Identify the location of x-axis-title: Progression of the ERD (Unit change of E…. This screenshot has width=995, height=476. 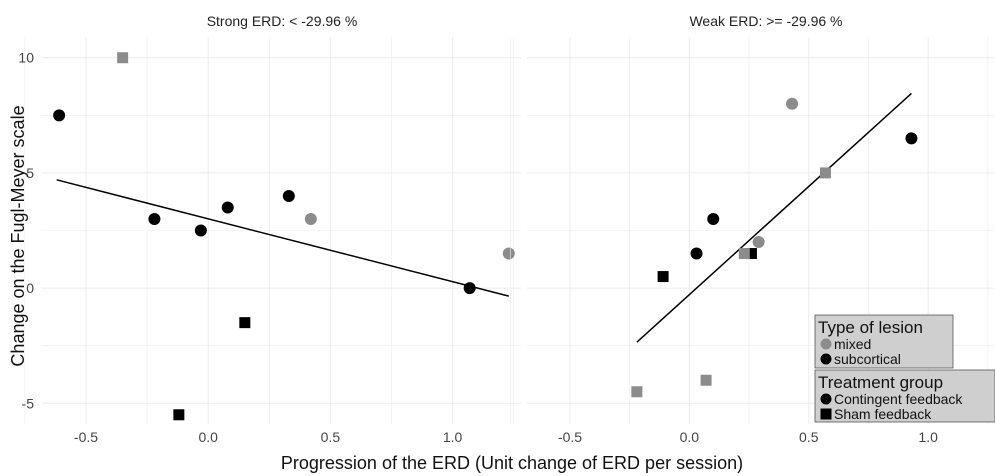
(512, 463).